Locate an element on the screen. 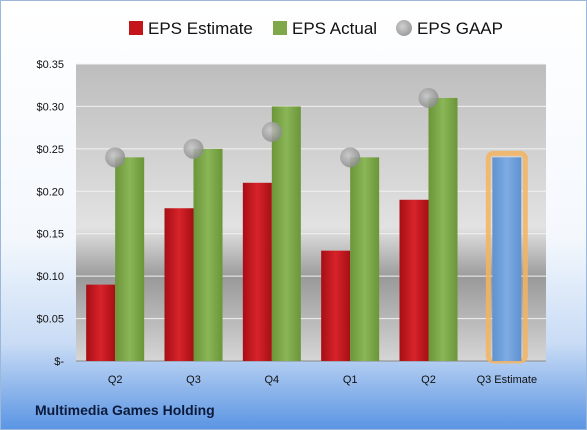  y-axis-ticks: $- $0.05 $0.10 $0.15 $0.20 $0.25 $0.30 $0.35 is located at coordinates (50, 213).